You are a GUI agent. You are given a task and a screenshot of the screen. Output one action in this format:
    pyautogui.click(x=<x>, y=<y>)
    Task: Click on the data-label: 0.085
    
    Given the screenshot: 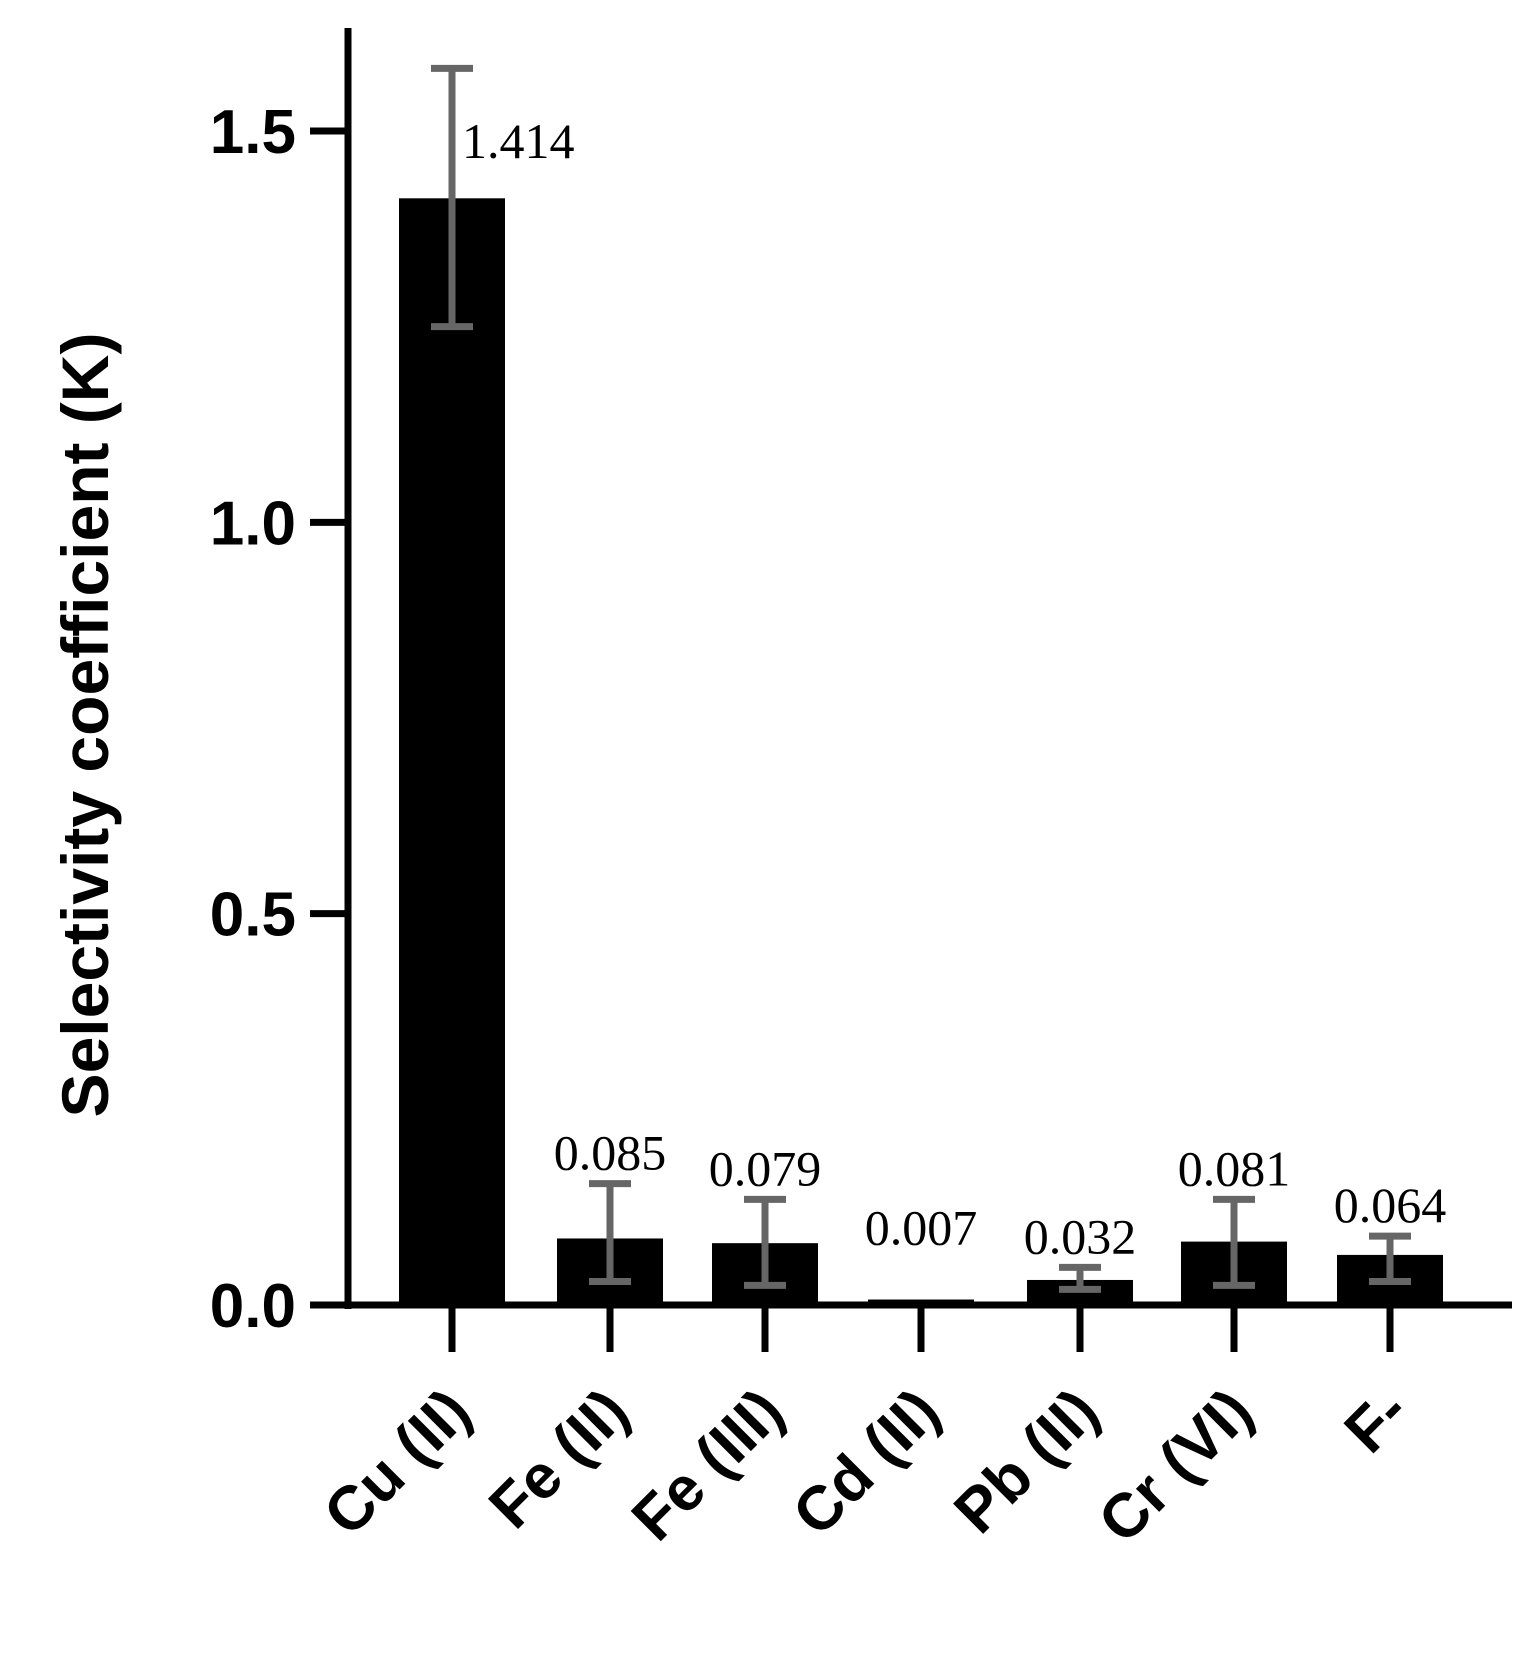 What is the action you would take?
    pyautogui.click(x=610, y=1153)
    